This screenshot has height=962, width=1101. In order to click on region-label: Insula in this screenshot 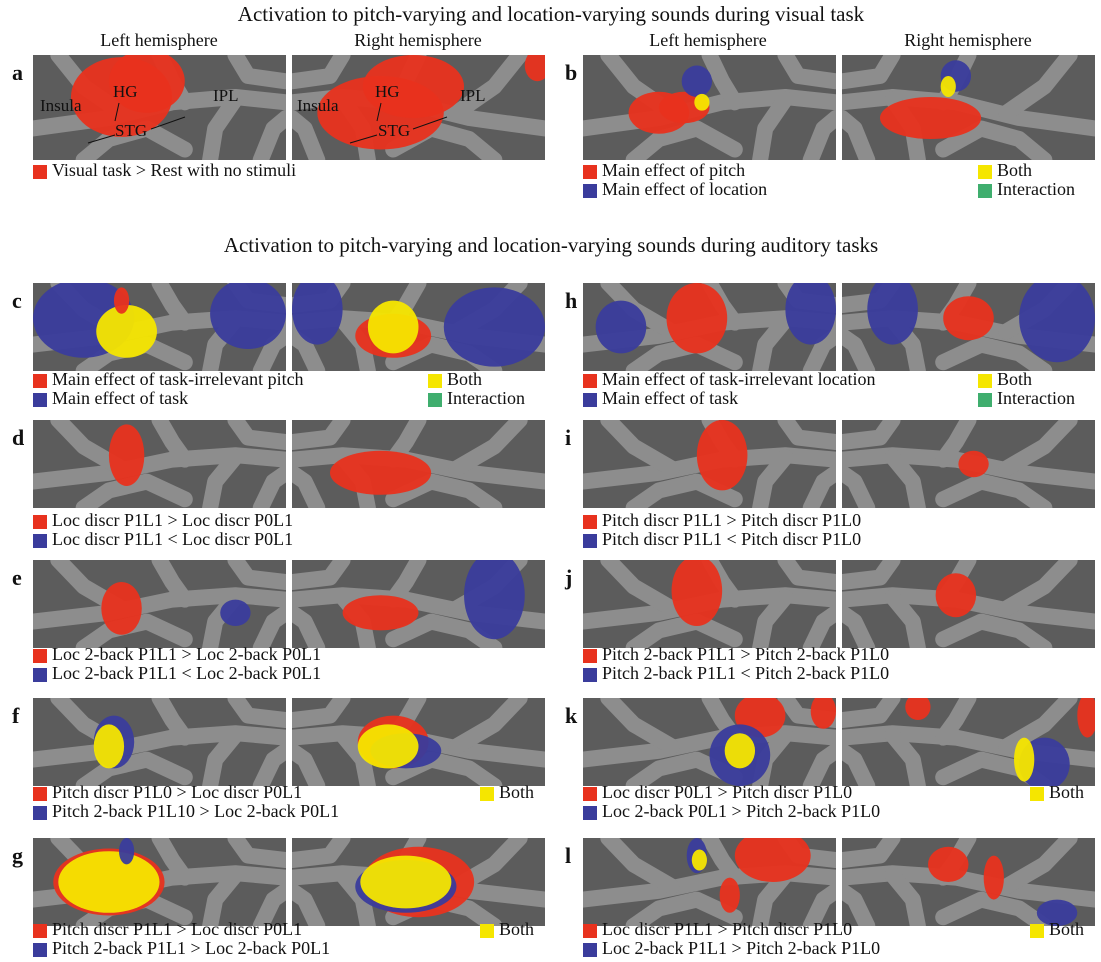, I will do `click(318, 105)`.